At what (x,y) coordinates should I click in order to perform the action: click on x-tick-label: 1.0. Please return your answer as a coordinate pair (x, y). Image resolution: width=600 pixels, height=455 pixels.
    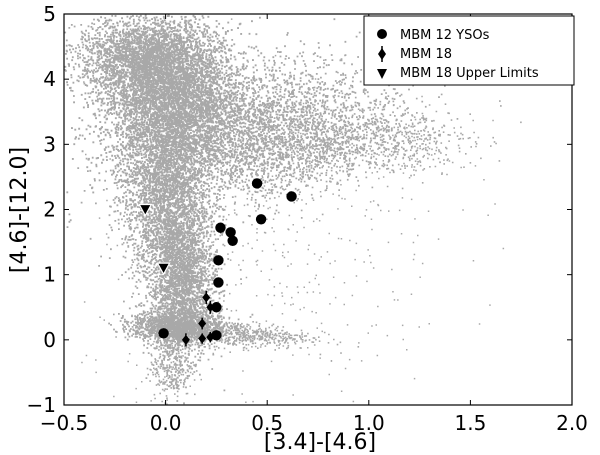
    Looking at the image, I should click on (369, 423).